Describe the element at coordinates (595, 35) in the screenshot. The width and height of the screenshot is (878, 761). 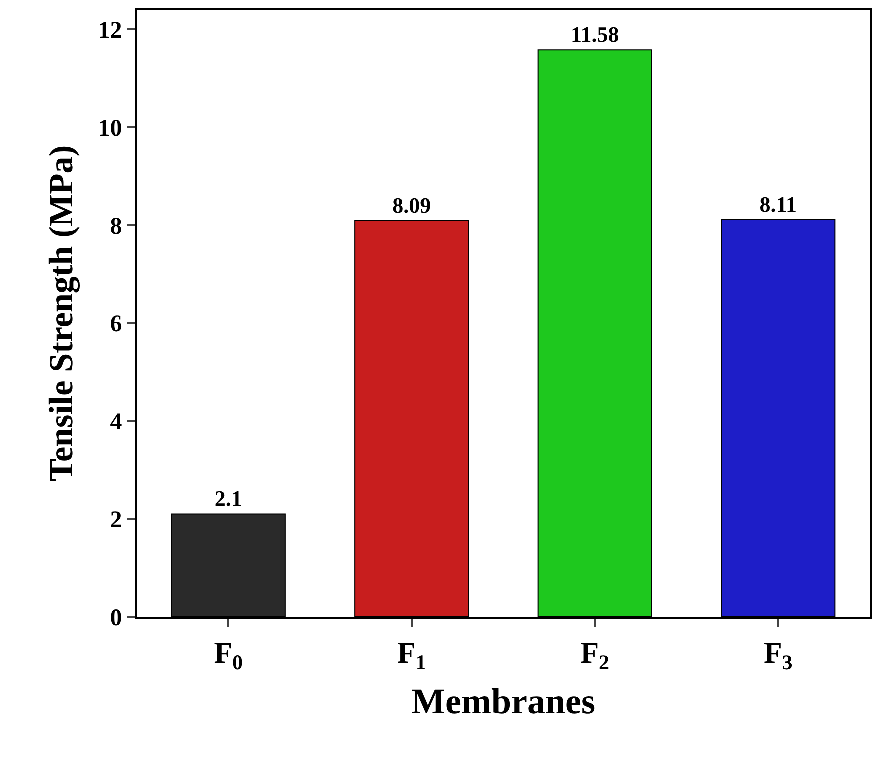
I see `data-label: 11.58` at that location.